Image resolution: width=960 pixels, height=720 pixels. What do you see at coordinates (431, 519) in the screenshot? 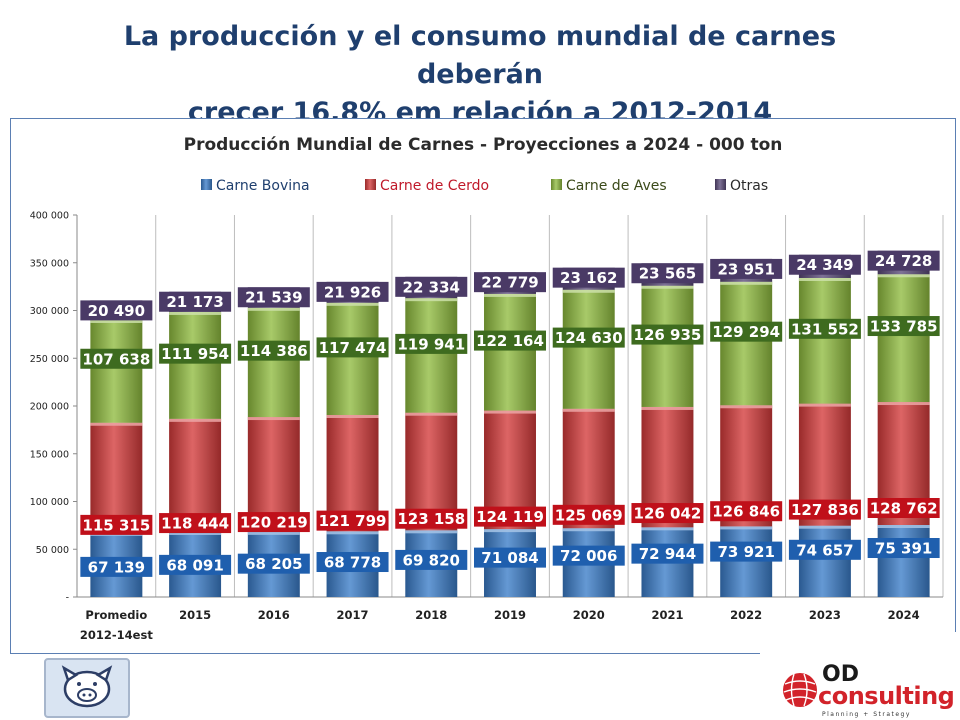
I see `data-label-cerdo: 123 158` at bounding box center [431, 519].